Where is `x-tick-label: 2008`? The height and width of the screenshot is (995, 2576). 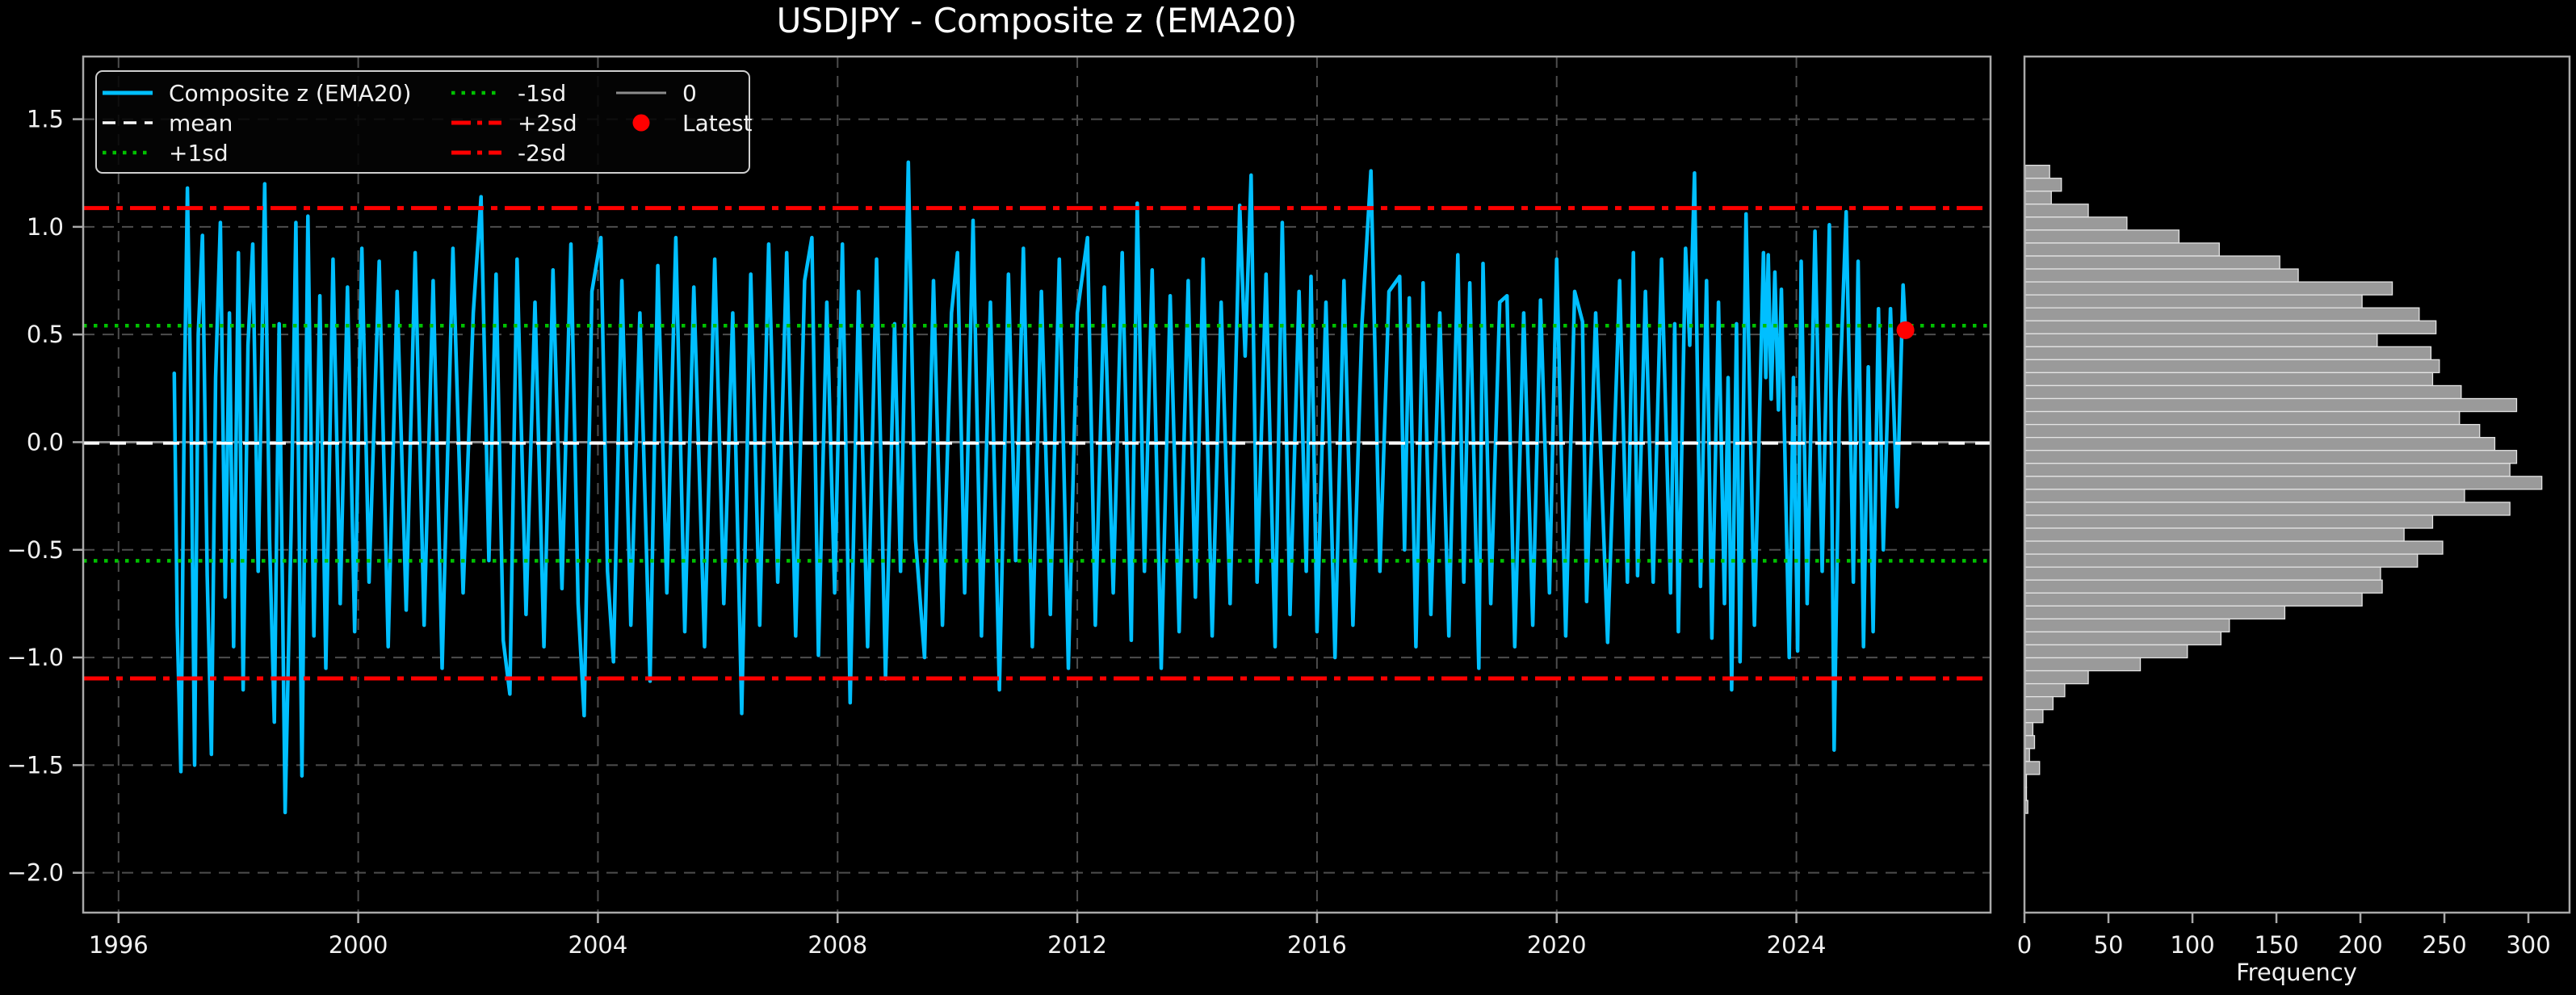 x-tick-label: 2008 is located at coordinates (837, 945).